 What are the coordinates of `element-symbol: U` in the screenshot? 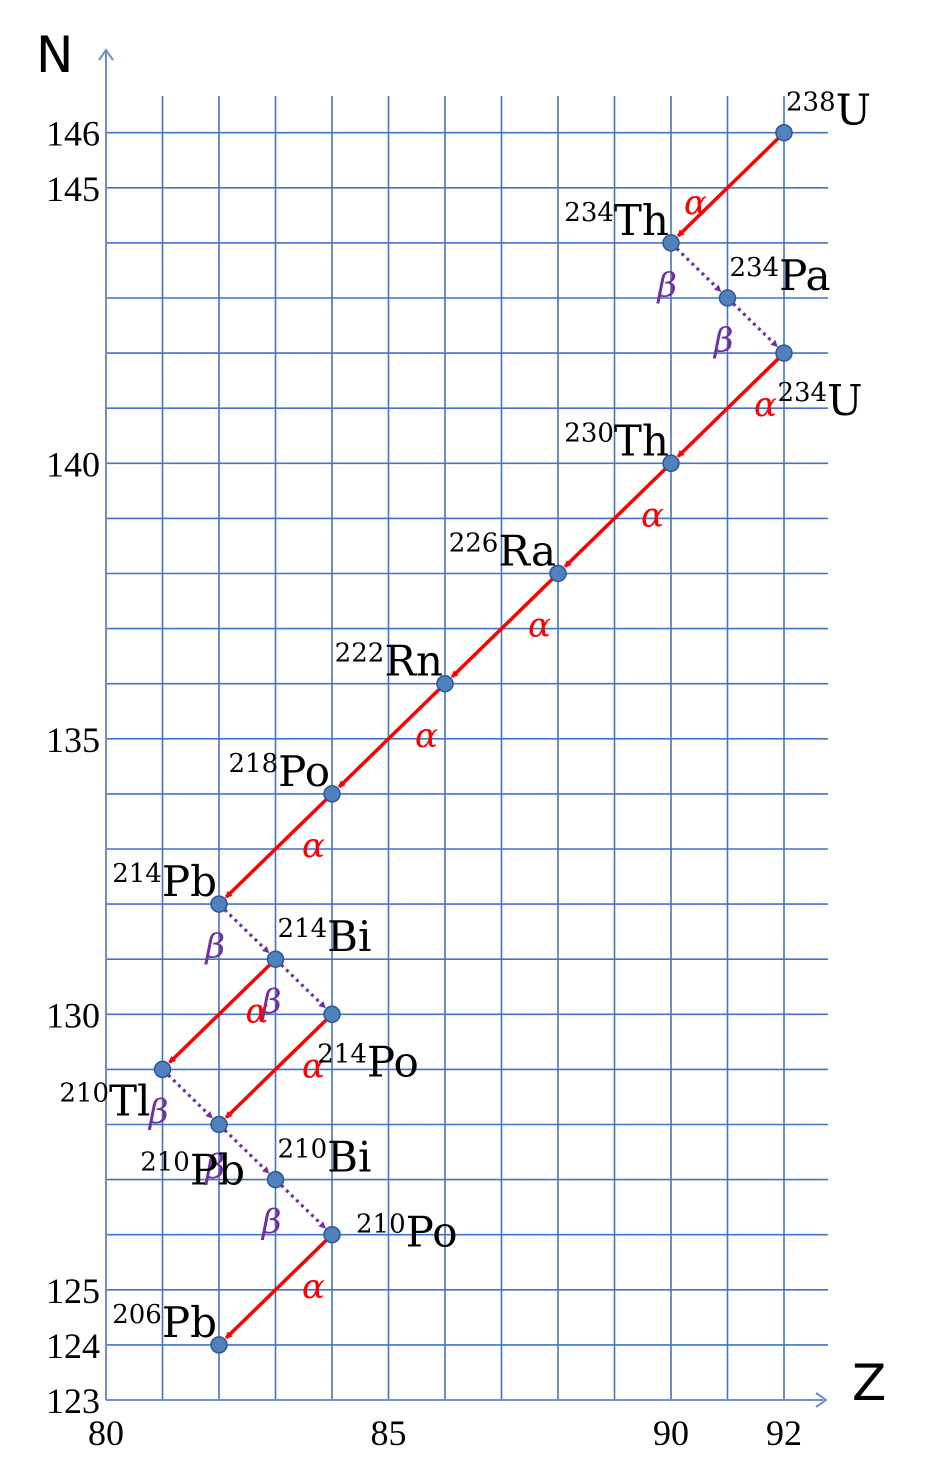 It's located at (844, 400).